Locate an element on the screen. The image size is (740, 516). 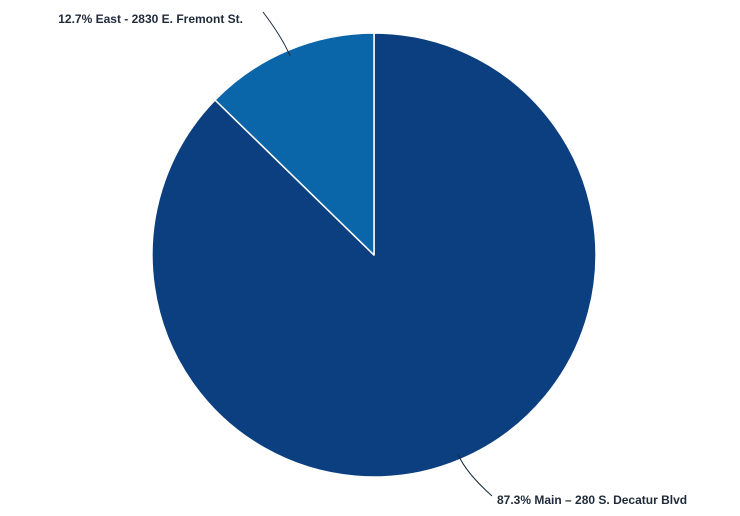
slice-label-east: 12.7% East - 2830 E. Fremont St. is located at coordinates (150, 19).